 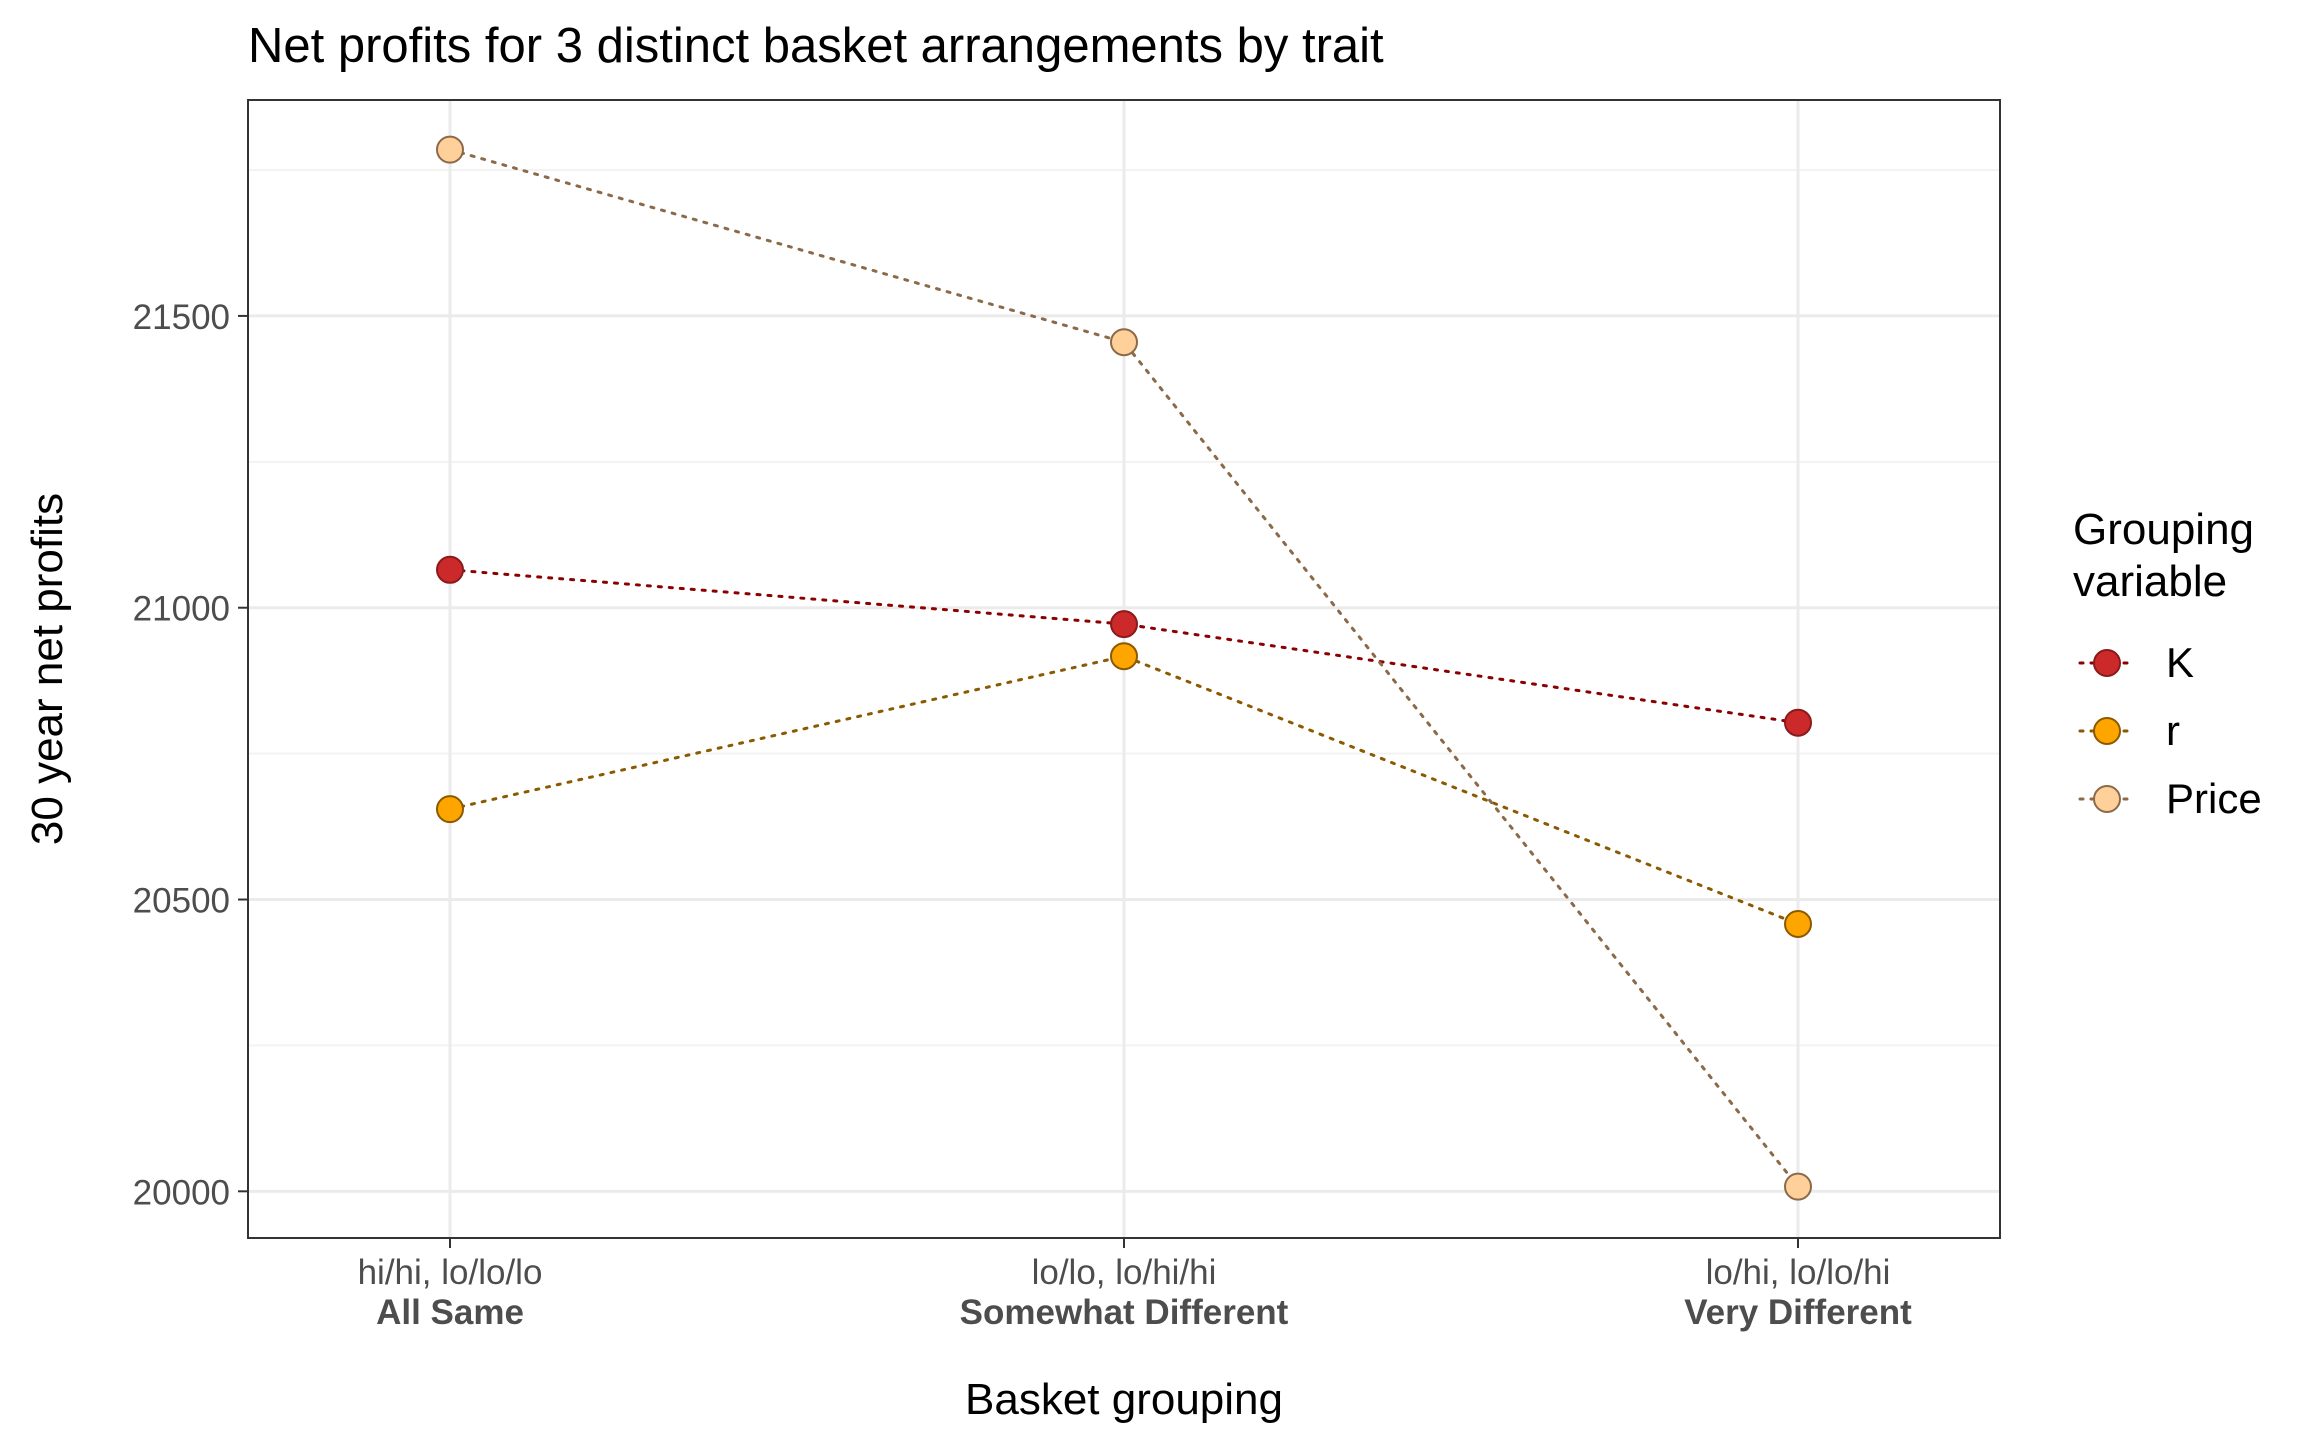 I want to click on x-tick-label-group: All Same, so click(x=450, y=1312).